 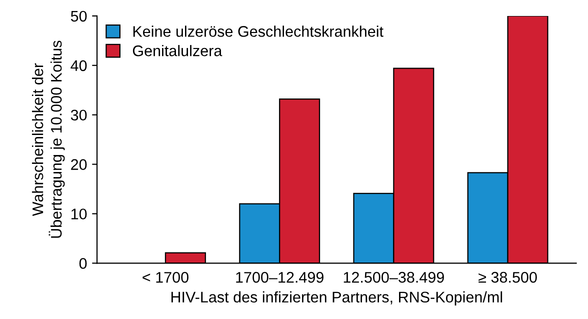 What do you see at coordinates (78, 115) in the screenshot?
I see `y-tick-label: 30` at bounding box center [78, 115].